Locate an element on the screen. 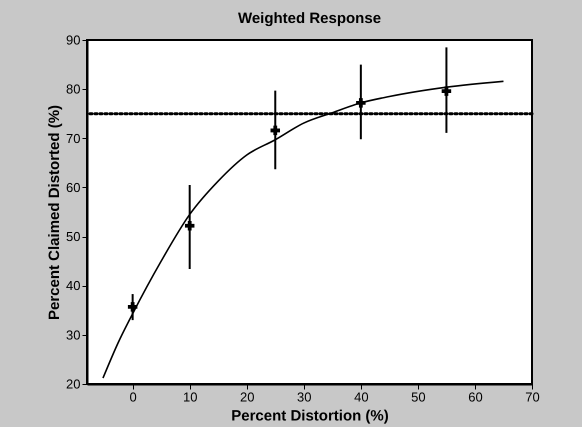 The image size is (582, 427). y-tick-label: 30 is located at coordinates (73, 334).